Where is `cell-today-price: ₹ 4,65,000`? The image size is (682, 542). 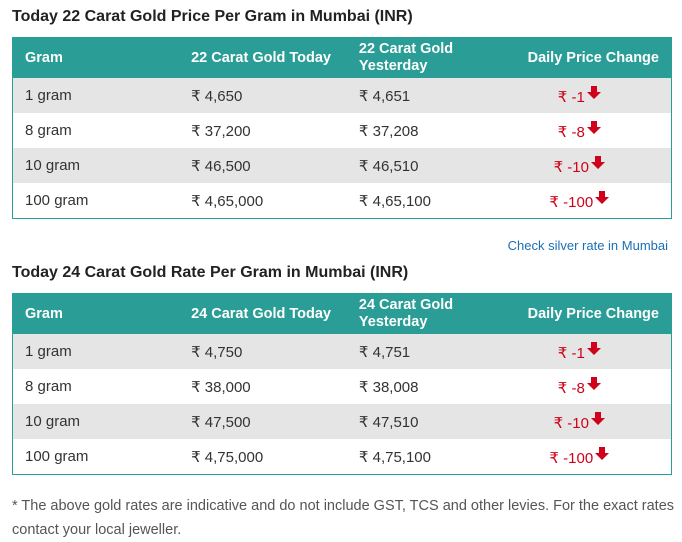 cell-today-price: ₹ 4,65,000 is located at coordinates (227, 201).